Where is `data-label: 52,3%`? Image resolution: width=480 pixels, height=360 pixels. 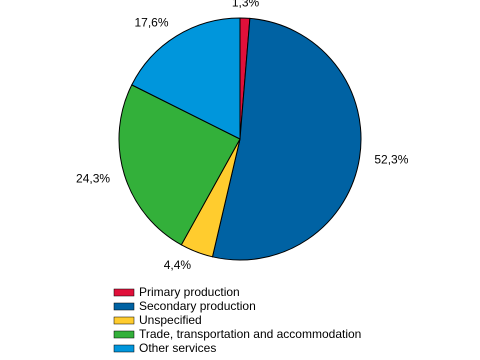 data-label: 52,3% is located at coordinates (391, 159).